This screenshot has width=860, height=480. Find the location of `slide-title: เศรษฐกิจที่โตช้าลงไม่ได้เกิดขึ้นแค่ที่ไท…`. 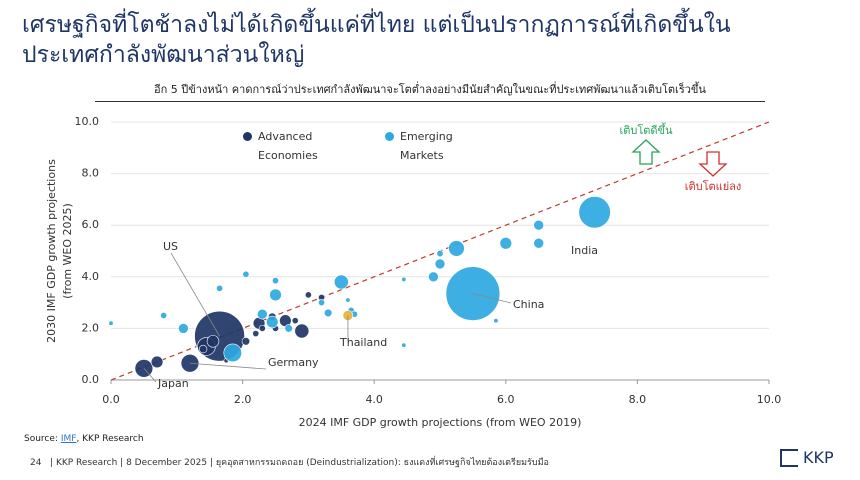

slide-title: เศรษฐกิจที่โตช้าลงไม่ได้เกิดขึ้นแค่ที่ไท… is located at coordinates (376, 40).